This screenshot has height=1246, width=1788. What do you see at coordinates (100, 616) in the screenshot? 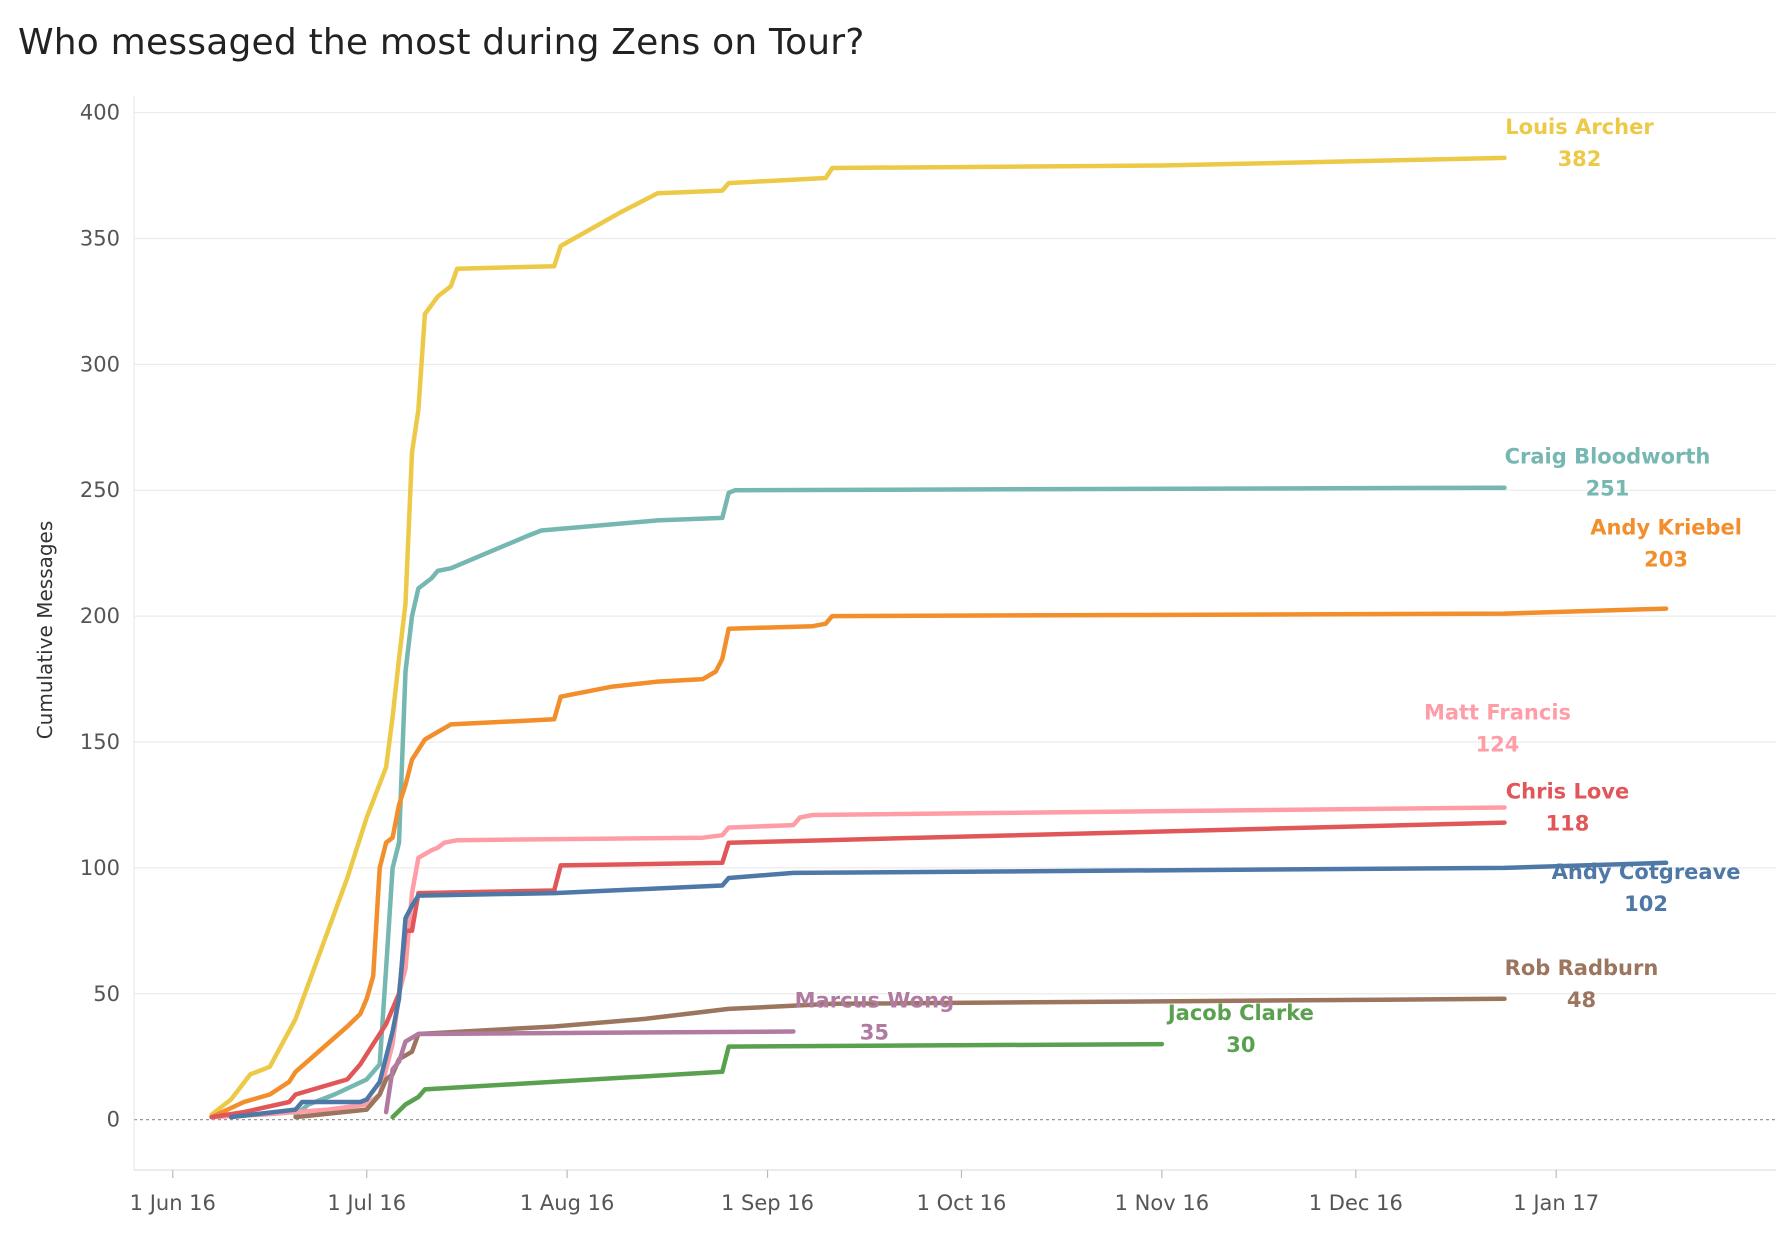
I see `y-tick-label: 200` at bounding box center [100, 616].